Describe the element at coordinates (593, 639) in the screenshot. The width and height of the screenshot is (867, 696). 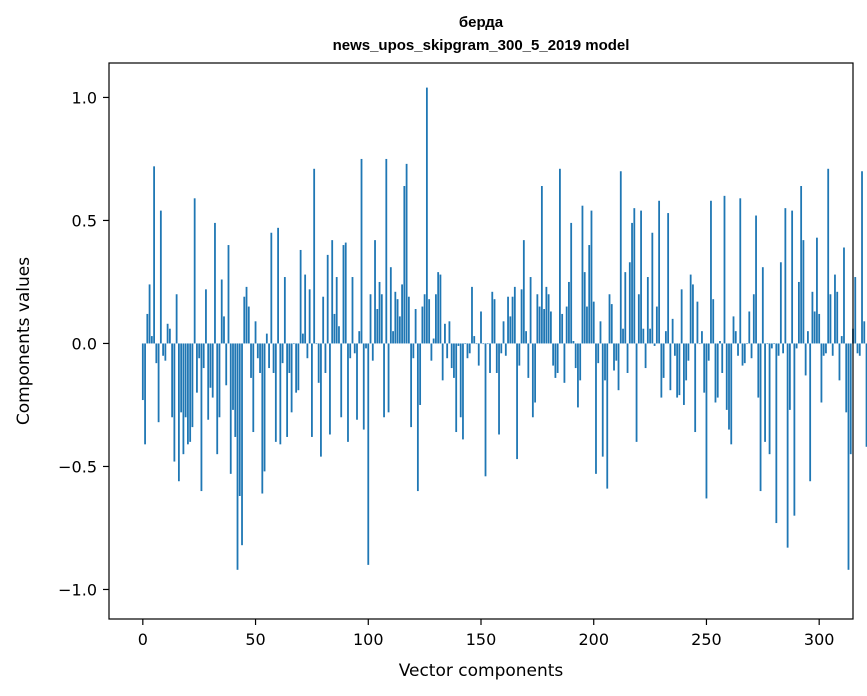
I see `x-tick-label: 200` at that location.